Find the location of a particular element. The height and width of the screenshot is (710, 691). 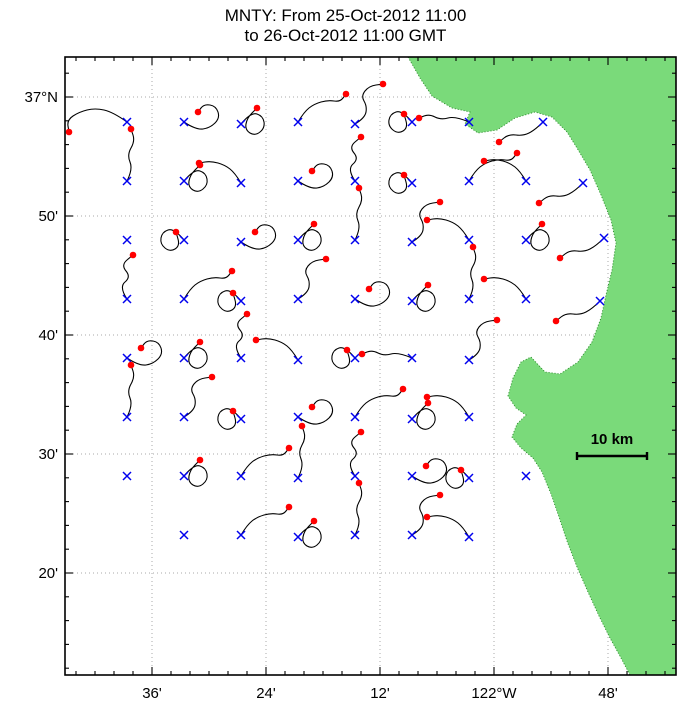

y-tick-label-2: 40' is located at coordinates (48, 335).